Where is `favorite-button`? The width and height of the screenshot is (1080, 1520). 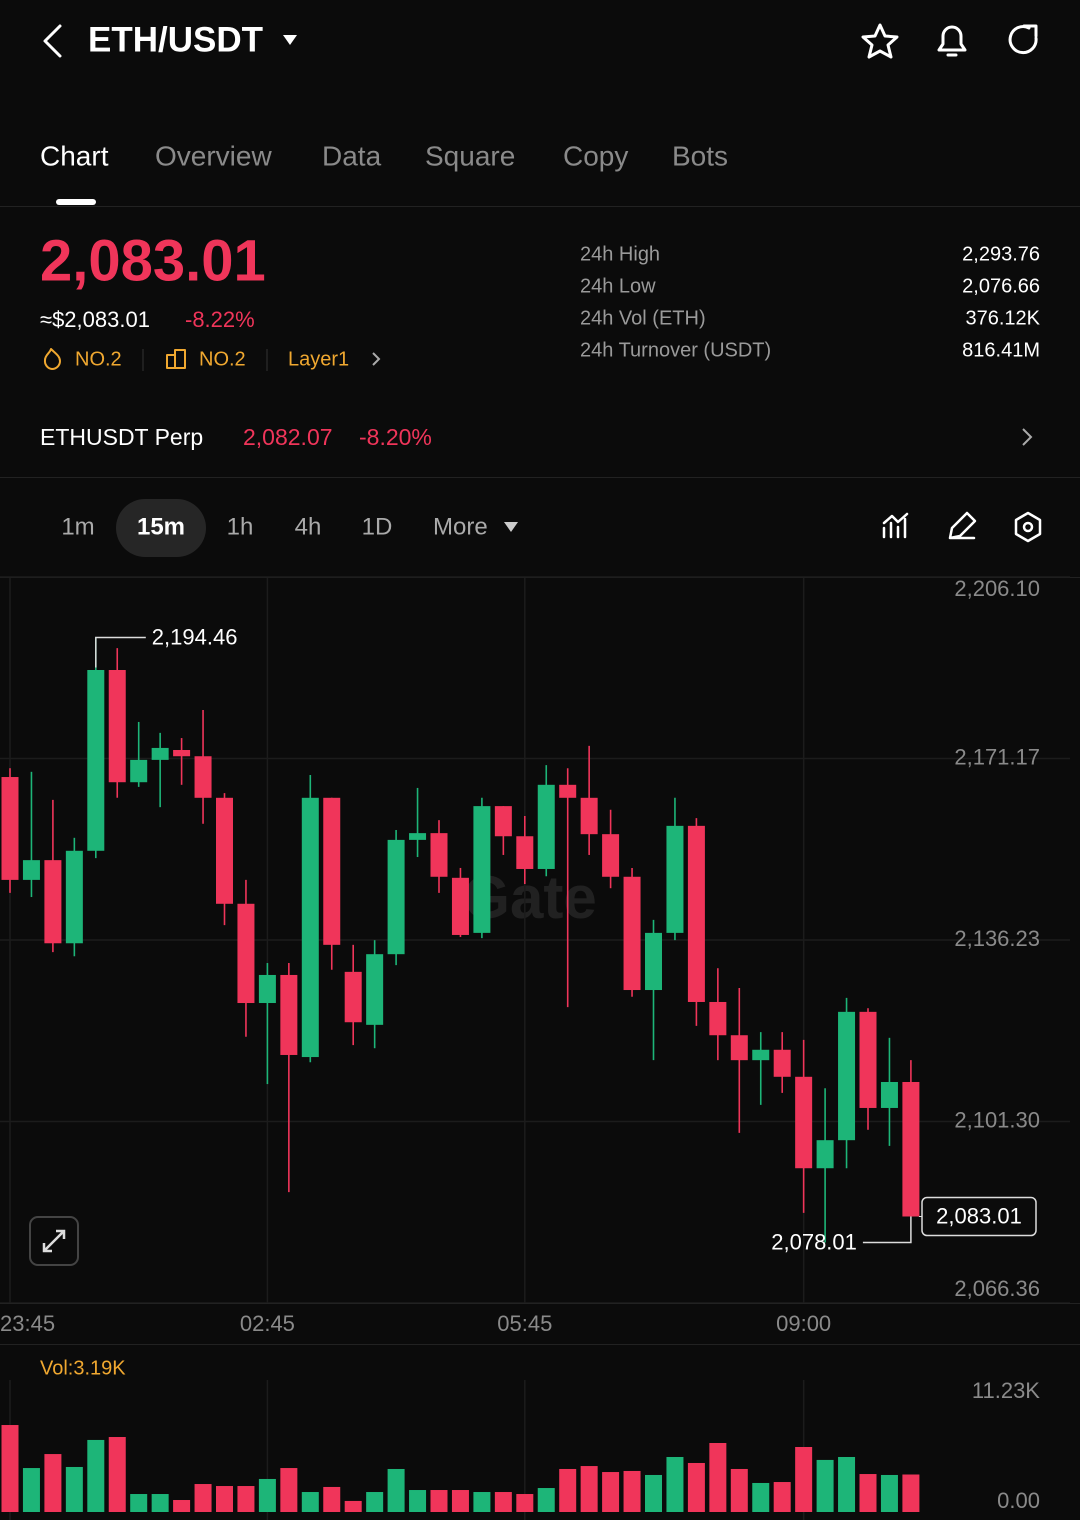 favorite-button is located at coordinates (880, 41).